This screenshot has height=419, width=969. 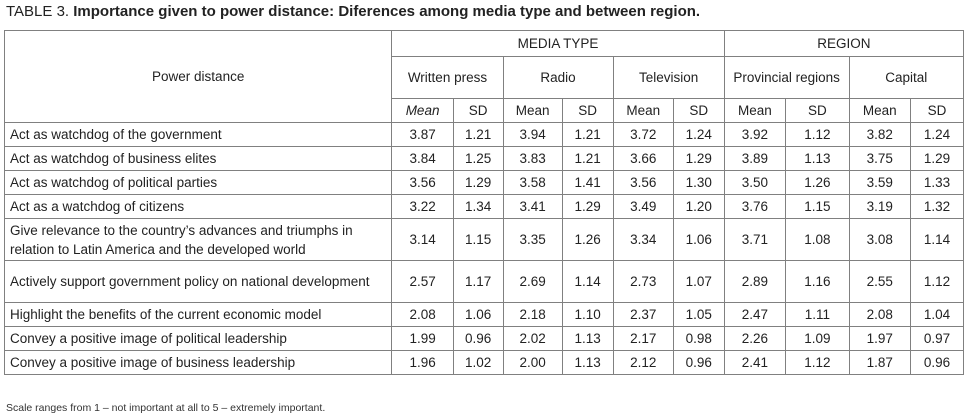 I want to click on cell-capital-mean: 1.97, so click(x=879, y=338).